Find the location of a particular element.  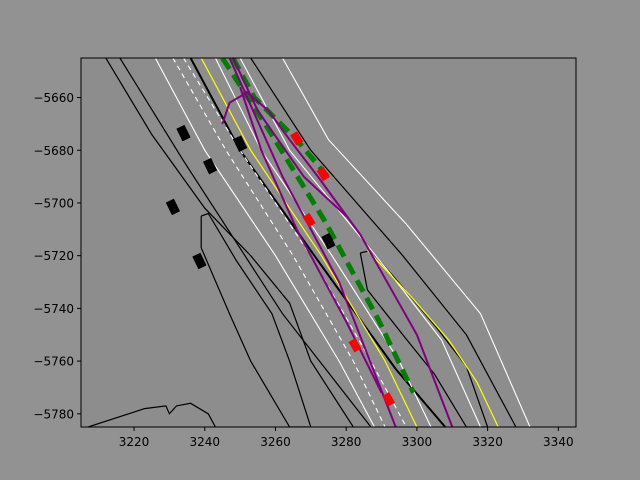

x-axis: 3220 3240 3260 3280 3300 3320 3340 is located at coordinates (346, 438).